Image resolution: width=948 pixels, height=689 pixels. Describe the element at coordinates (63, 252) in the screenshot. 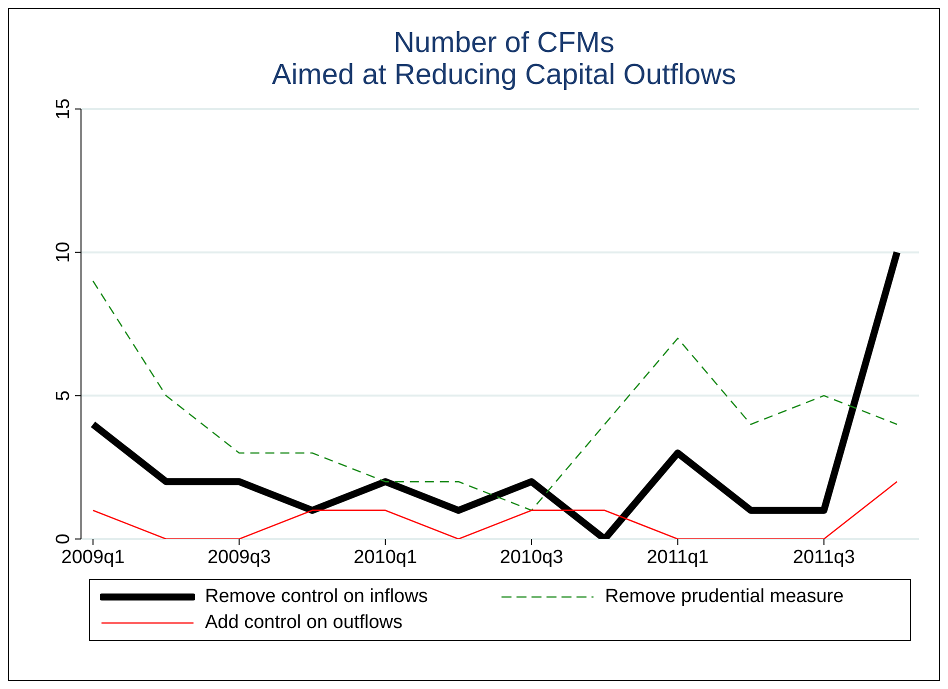

I see `y-tick-label: 10` at that location.